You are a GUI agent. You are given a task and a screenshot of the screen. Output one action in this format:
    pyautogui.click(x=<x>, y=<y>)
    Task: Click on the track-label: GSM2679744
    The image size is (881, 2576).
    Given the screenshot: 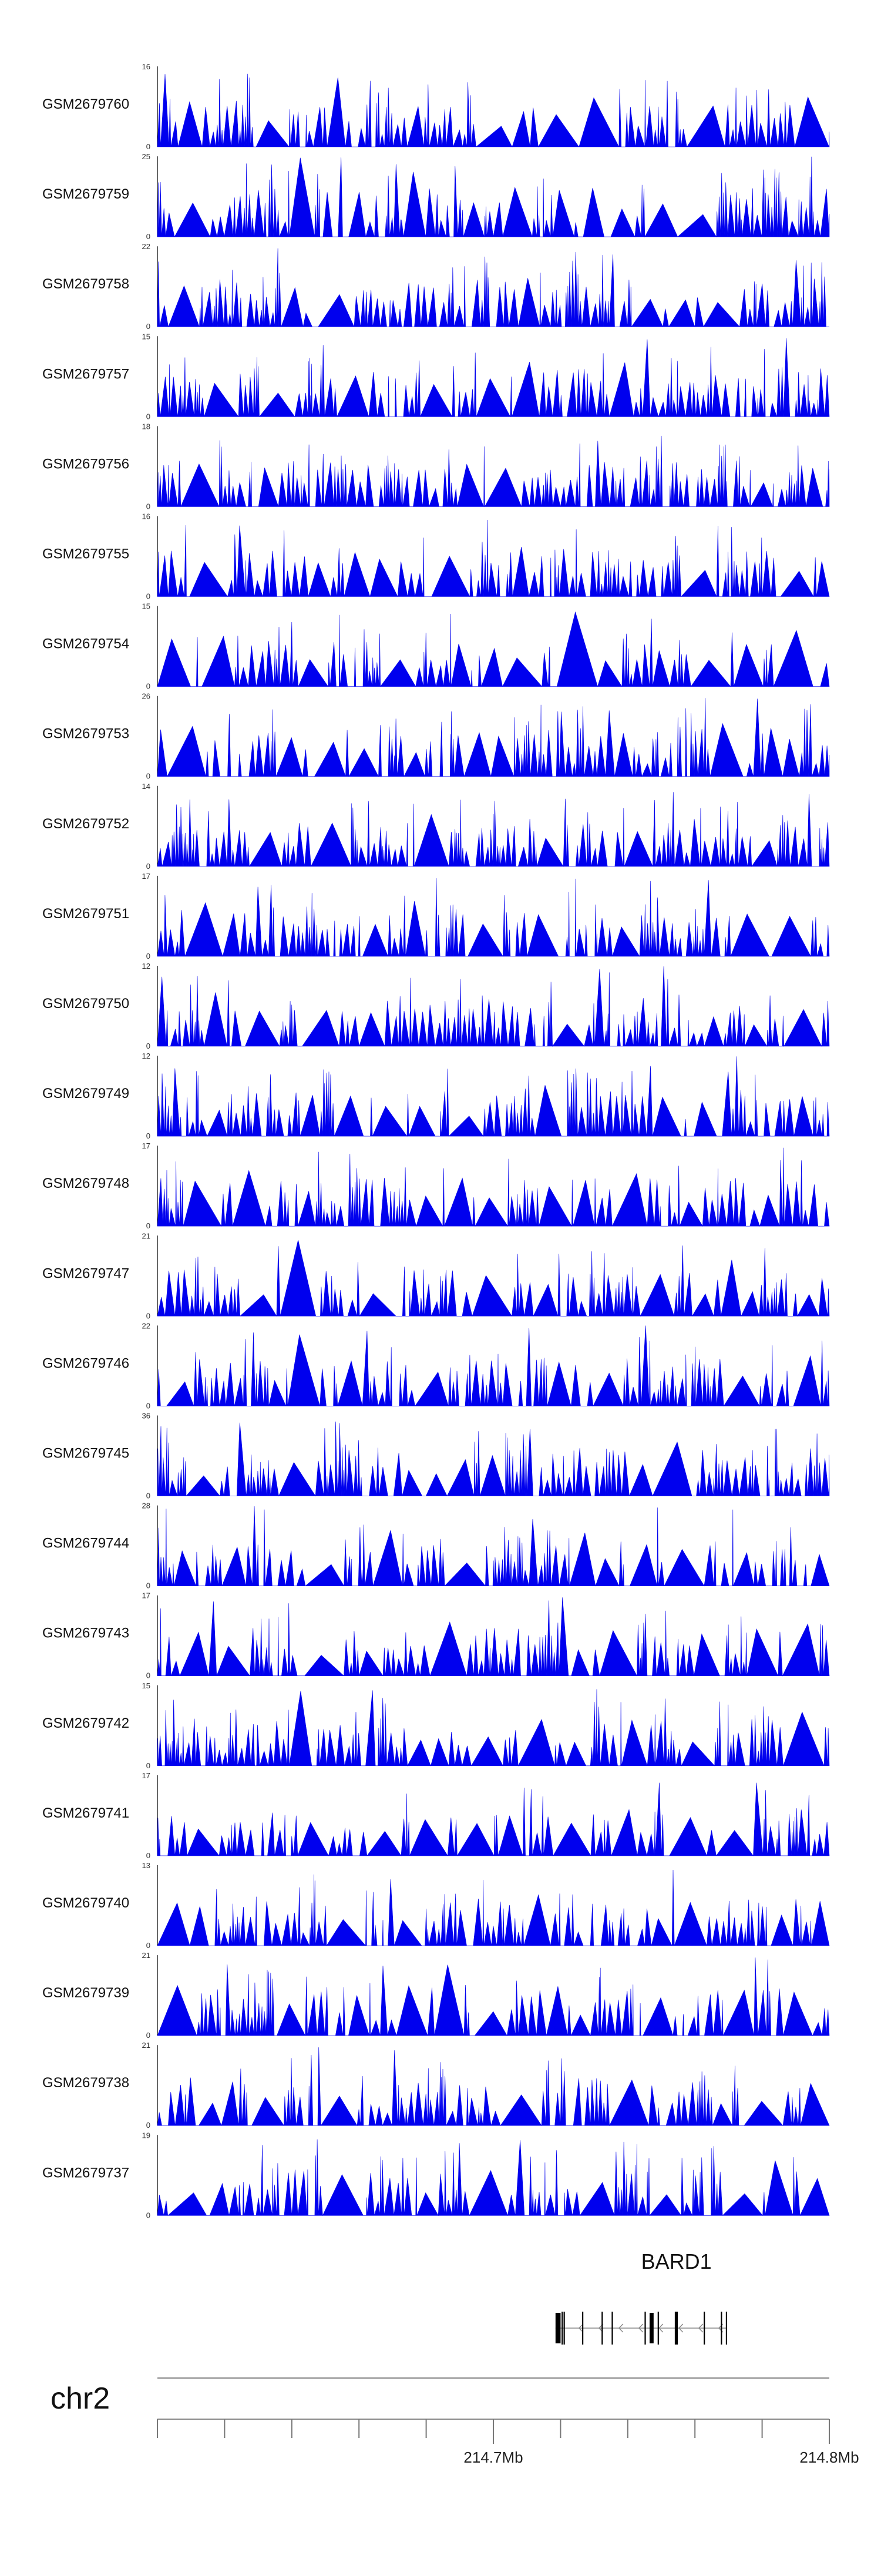 What is the action you would take?
    pyautogui.click(x=85, y=1543)
    